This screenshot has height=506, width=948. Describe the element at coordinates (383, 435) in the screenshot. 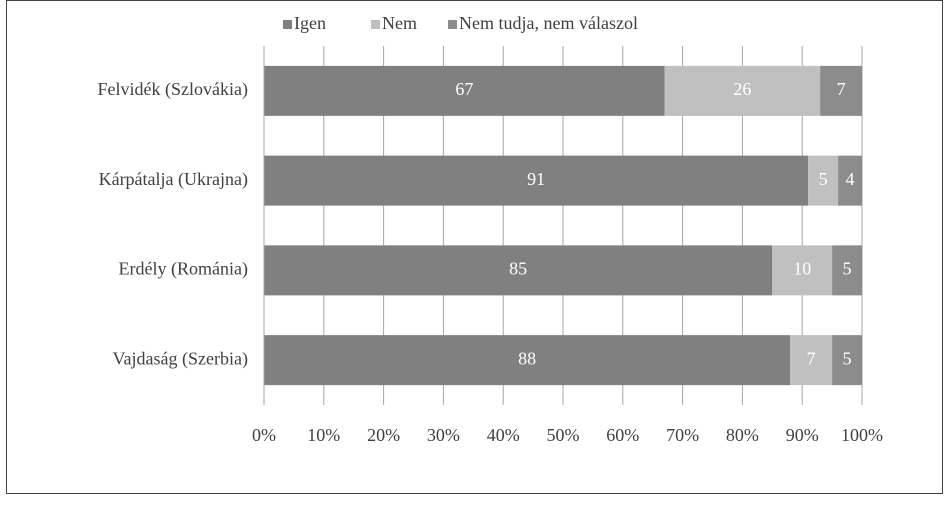

I see `x-tick-label: 20%` at that location.